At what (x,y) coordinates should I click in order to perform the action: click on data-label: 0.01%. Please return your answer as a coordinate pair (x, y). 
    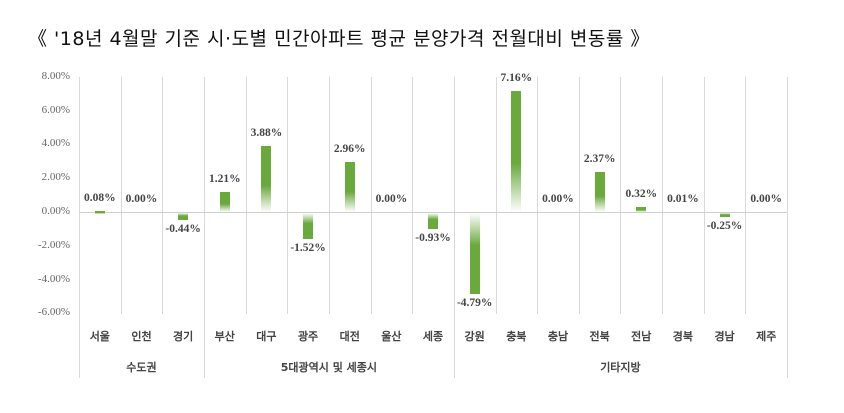
    Looking at the image, I should click on (683, 198).